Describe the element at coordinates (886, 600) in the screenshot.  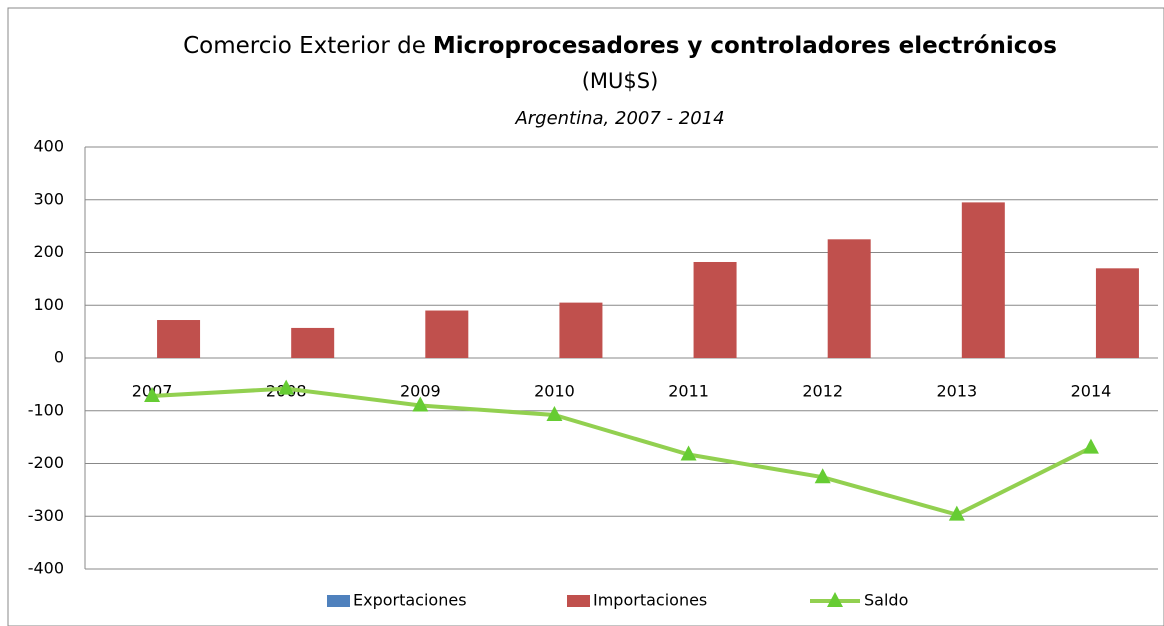
I see `legend-label: Saldo` at that location.